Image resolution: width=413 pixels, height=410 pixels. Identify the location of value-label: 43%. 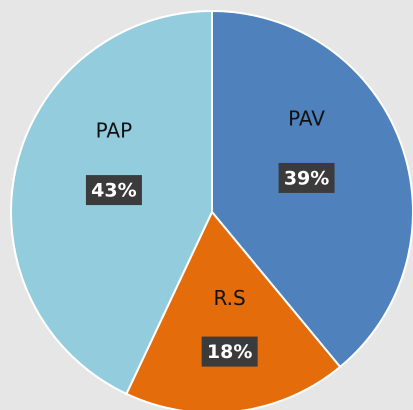
(113, 191).